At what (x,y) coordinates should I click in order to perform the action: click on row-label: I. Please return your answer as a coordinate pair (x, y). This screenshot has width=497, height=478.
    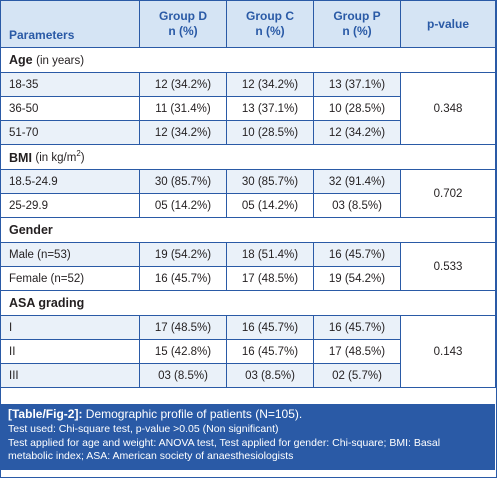
    Looking at the image, I should click on (70, 327).